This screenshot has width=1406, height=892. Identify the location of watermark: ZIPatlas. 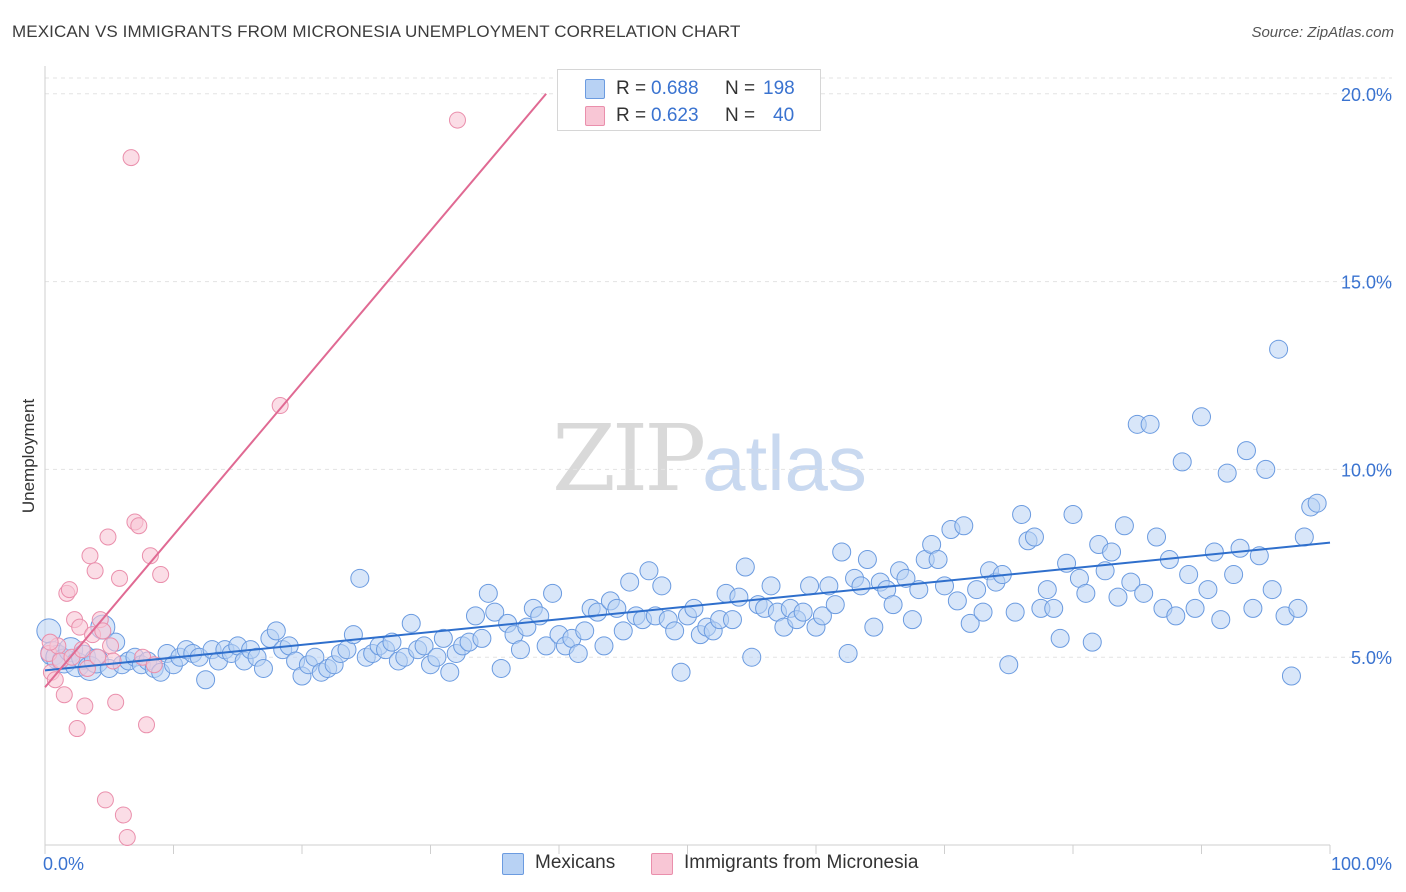
(709, 458).